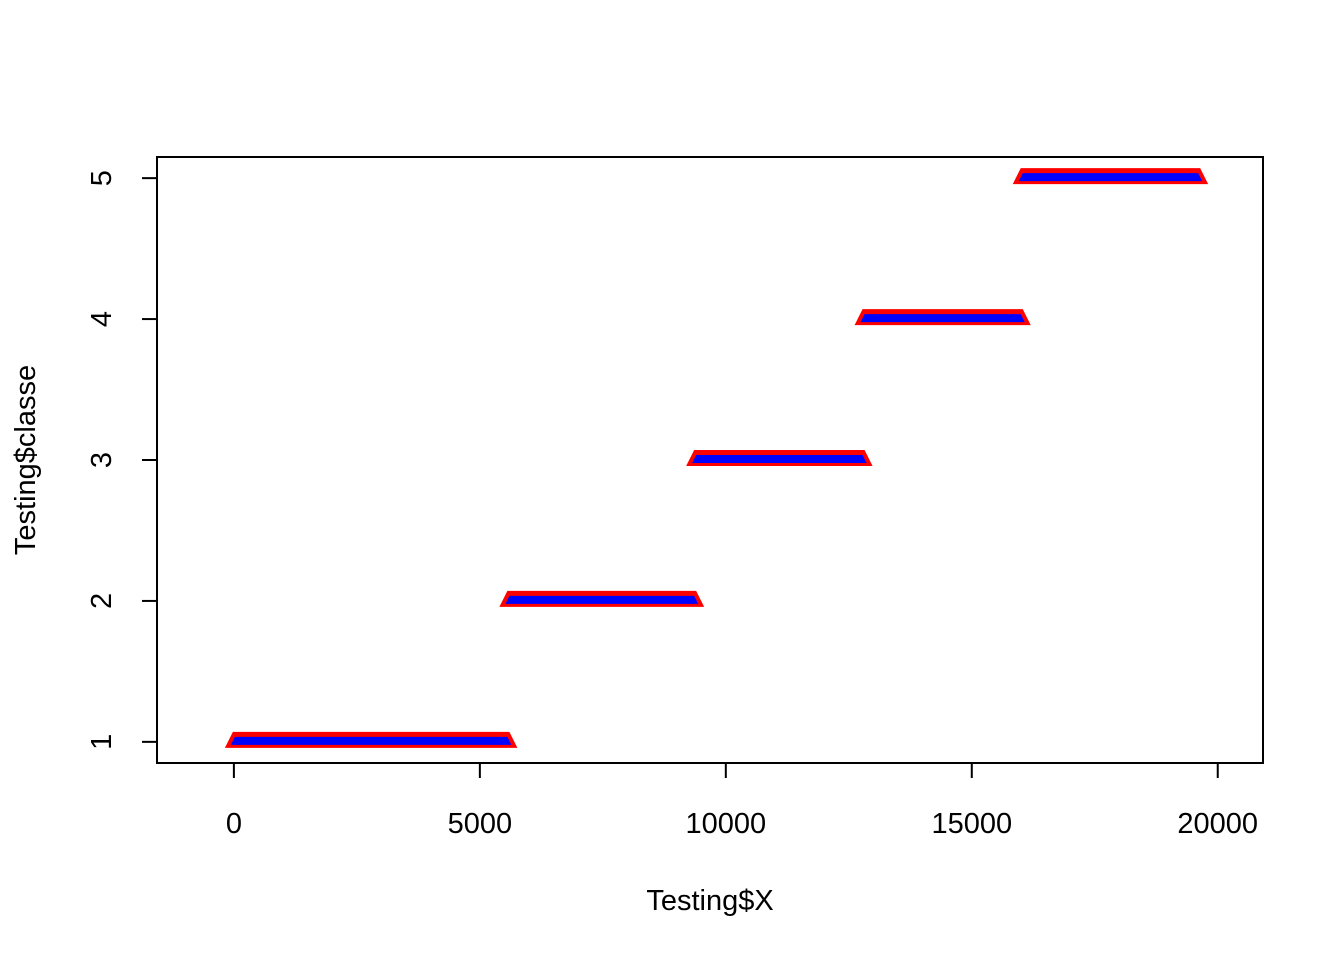 This screenshot has height=960, width=1344. Describe the element at coordinates (1217, 824) in the screenshot. I see `x-tick-label: 20000` at that location.